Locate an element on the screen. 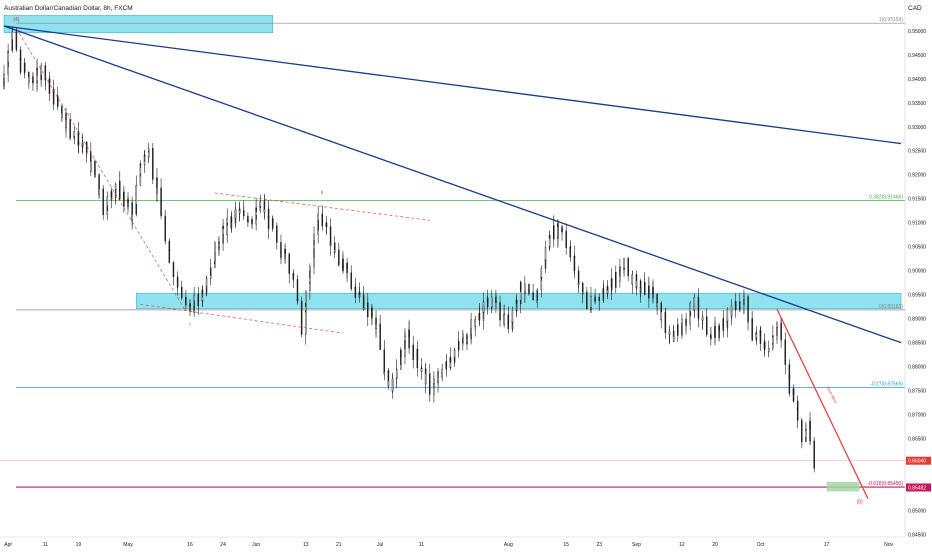 This screenshot has width=932, height=555. x-tick-label: 23 is located at coordinates (599, 545).